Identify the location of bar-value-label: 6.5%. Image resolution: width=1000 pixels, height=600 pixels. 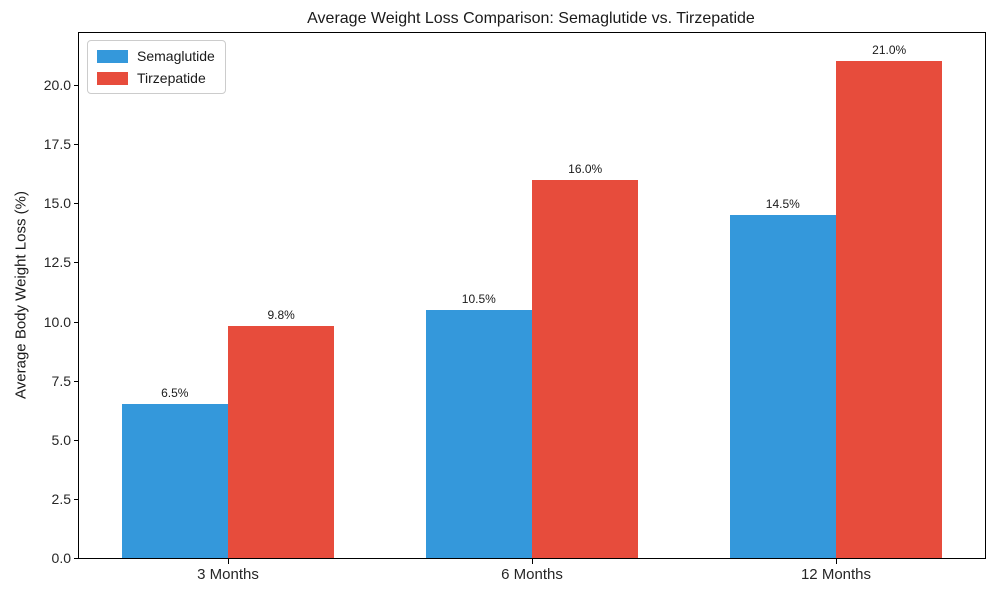
(175, 393).